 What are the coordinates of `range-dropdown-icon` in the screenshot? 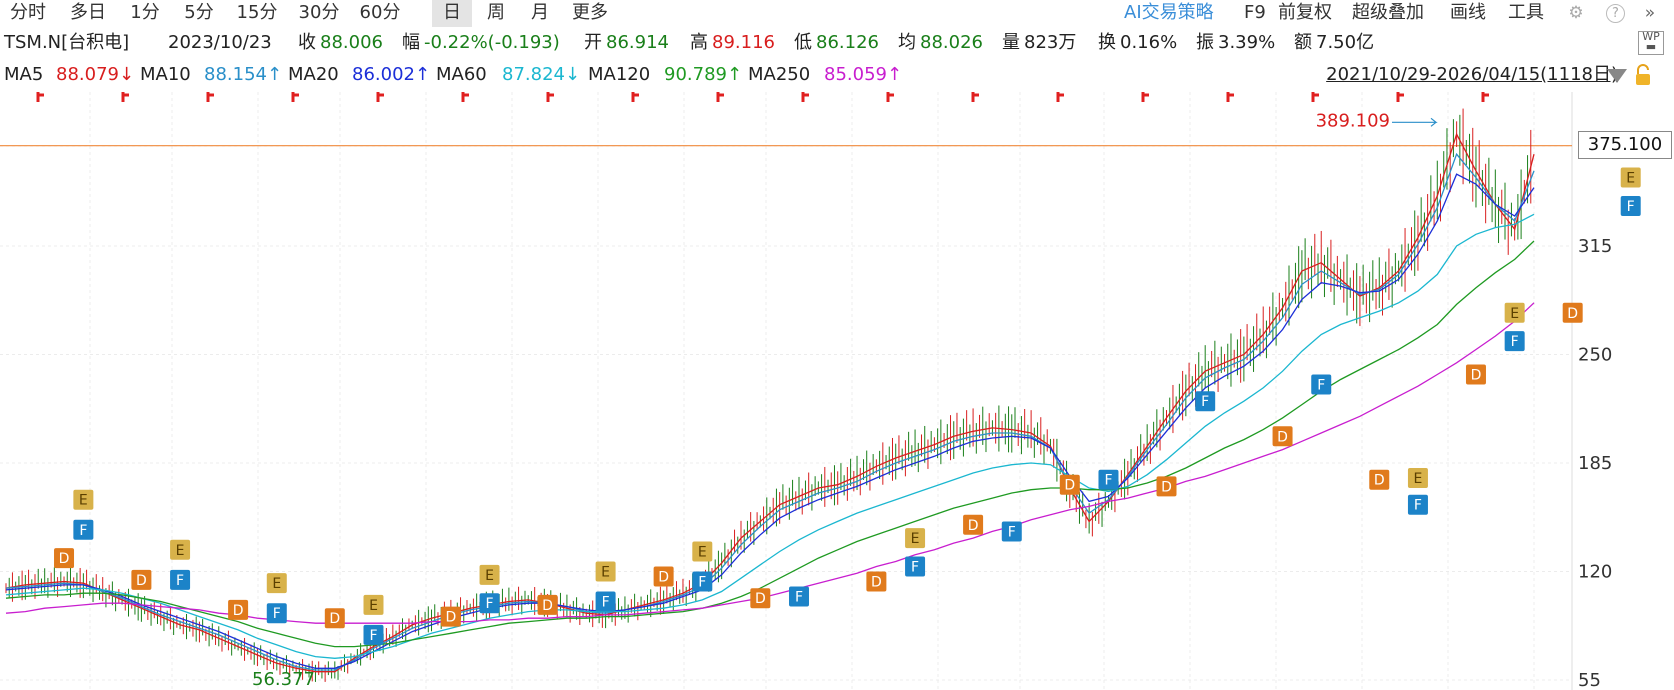 It's located at (1617, 76).